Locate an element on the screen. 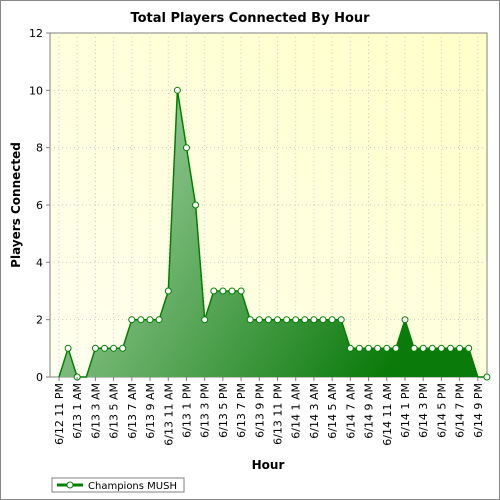  x-tick-label-12: 6/13 11 PM is located at coordinates (278, 414).